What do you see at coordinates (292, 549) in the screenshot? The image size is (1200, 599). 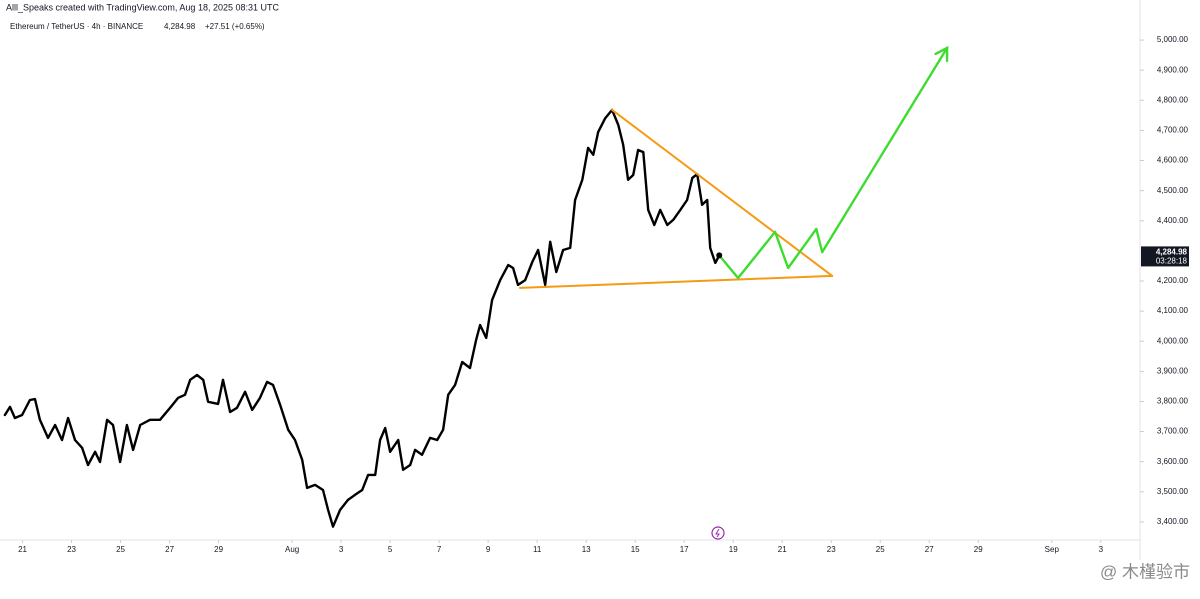 I see `x-tick-label: Aug` at bounding box center [292, 549].